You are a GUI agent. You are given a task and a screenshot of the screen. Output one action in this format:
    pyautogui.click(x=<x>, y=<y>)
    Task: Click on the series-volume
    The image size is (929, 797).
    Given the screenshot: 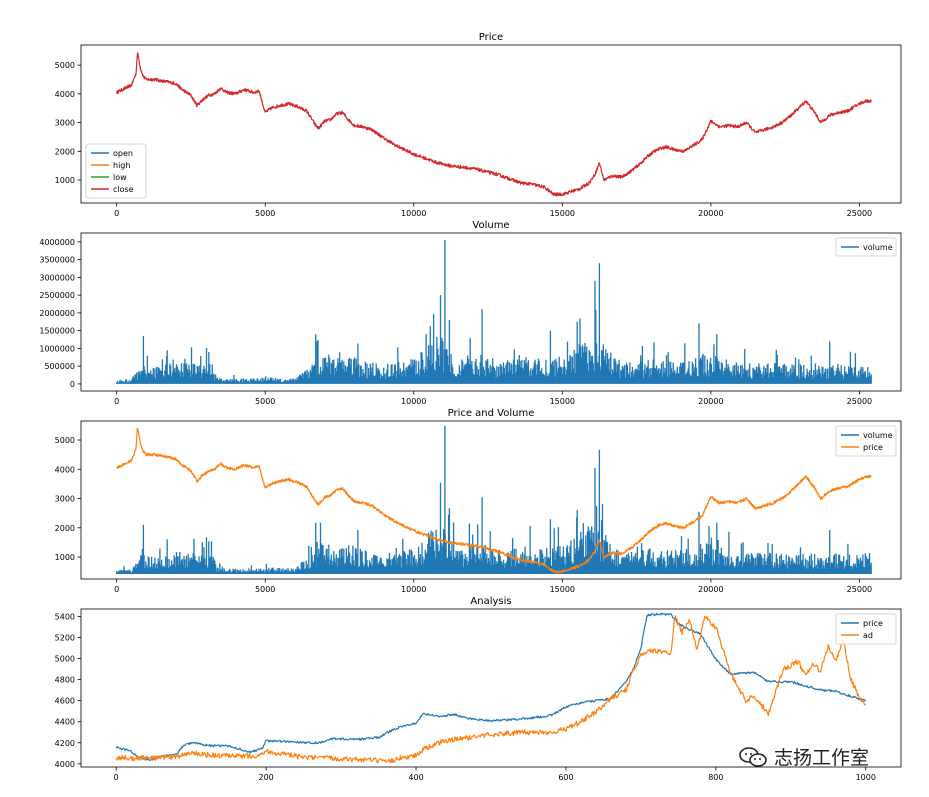 What is the action you would take?
    pyautogui.click(x=494, y=312)
    